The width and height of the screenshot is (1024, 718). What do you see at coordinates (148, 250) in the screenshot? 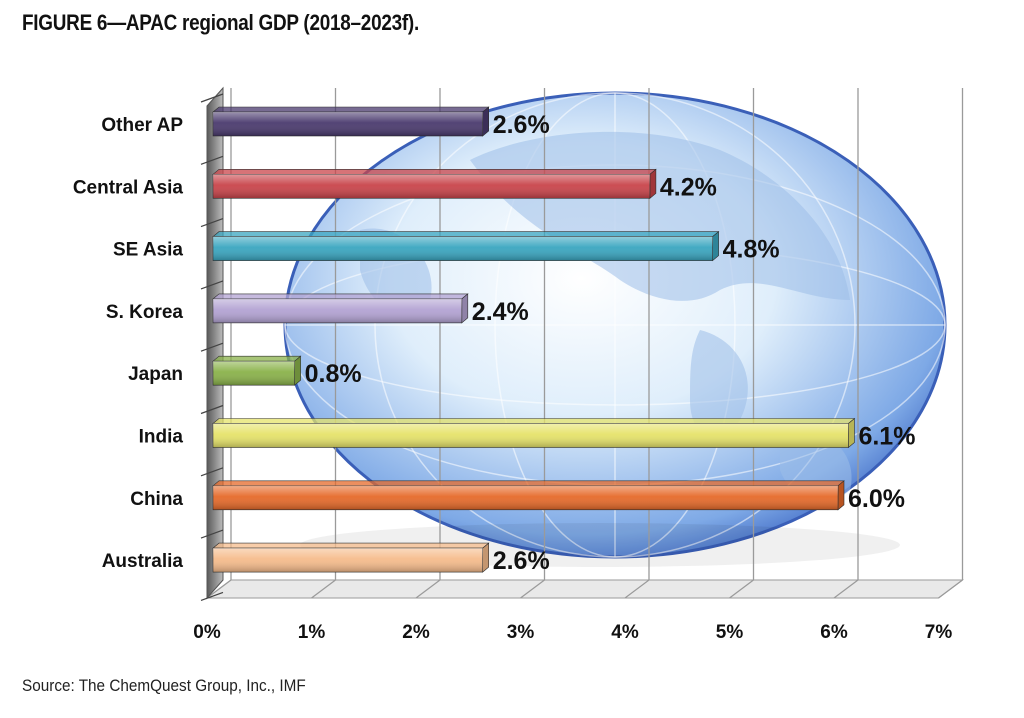
I see `category-label: SE Asia` at bounding box center [148, 250].